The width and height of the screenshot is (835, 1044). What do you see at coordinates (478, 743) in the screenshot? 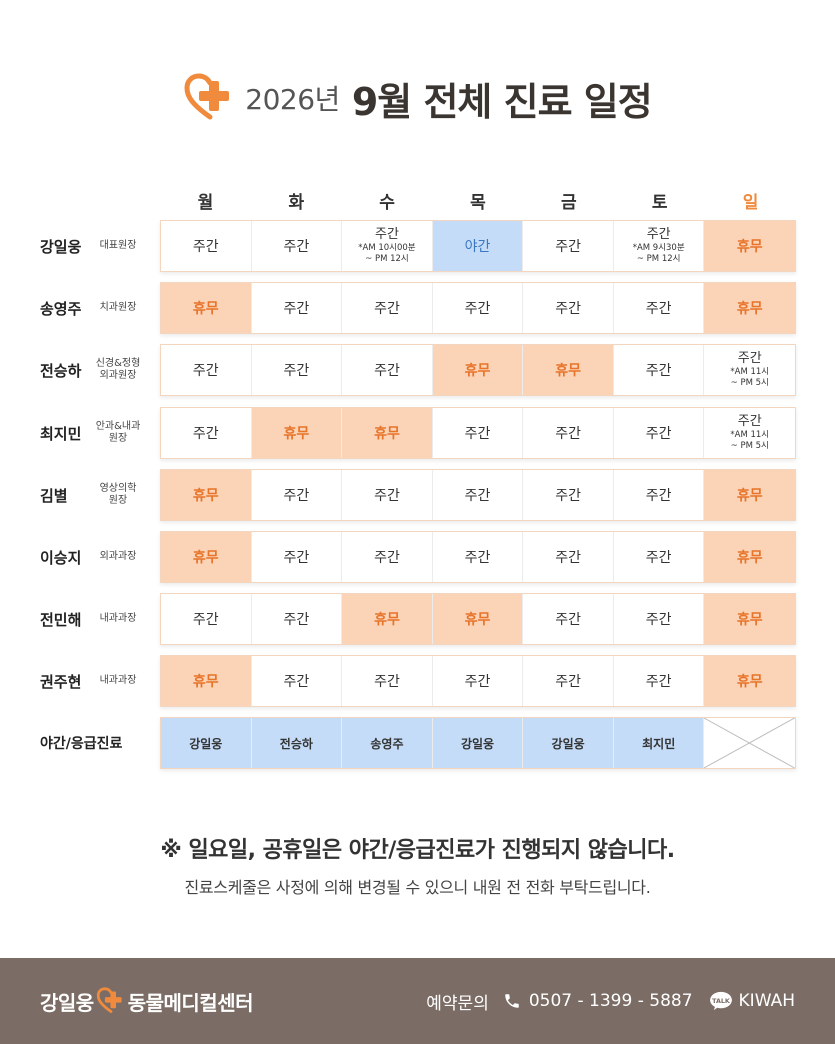
I see `emergency-doctor-cell: 강일웅` at bounding box center [478, 743].